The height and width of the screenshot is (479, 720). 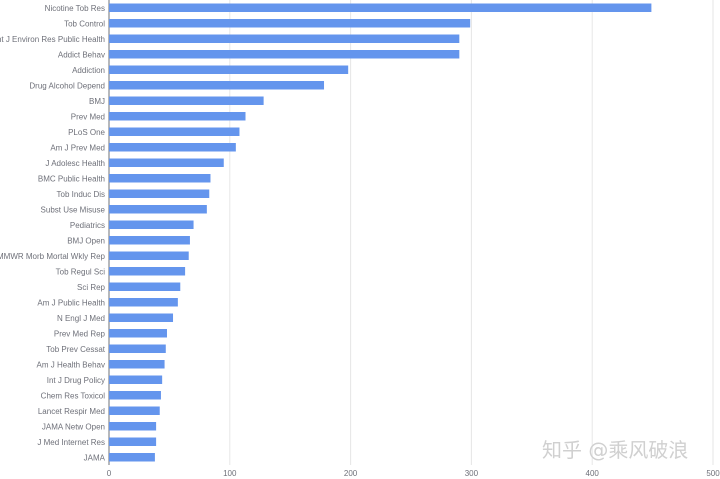 I want to click on category-label: Prev Med Rep, so click(x=80, y=333).